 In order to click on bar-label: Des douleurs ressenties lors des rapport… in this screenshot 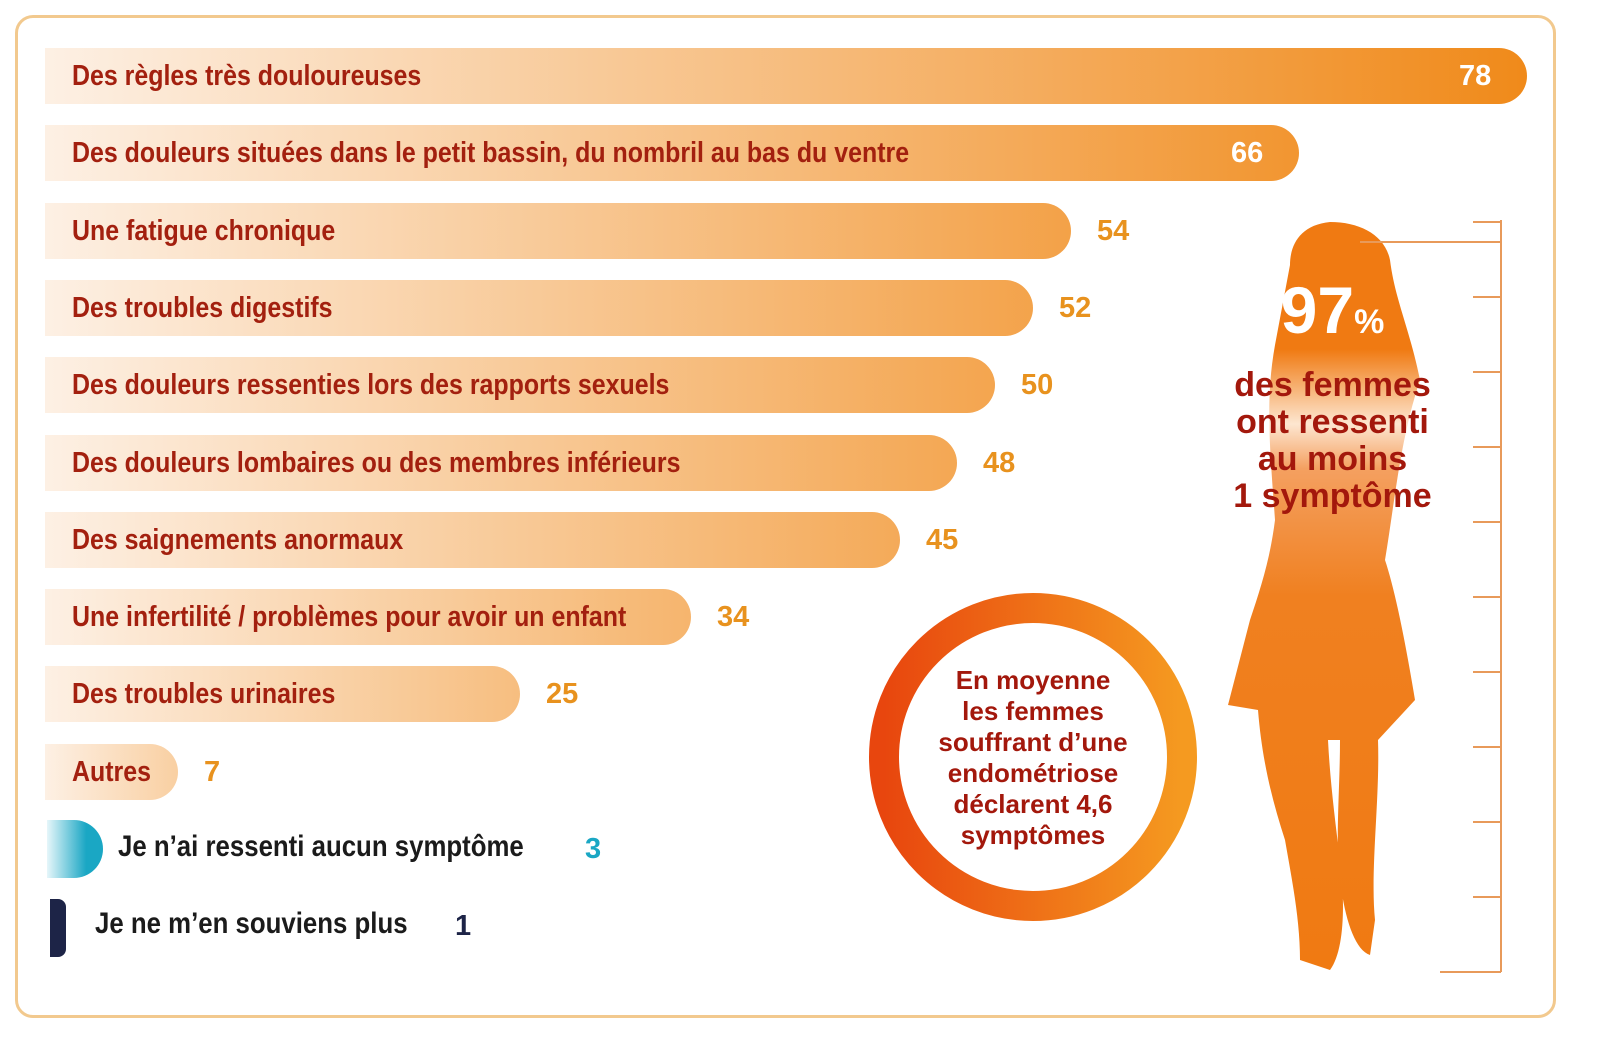, I will do `click(371, 385)`.